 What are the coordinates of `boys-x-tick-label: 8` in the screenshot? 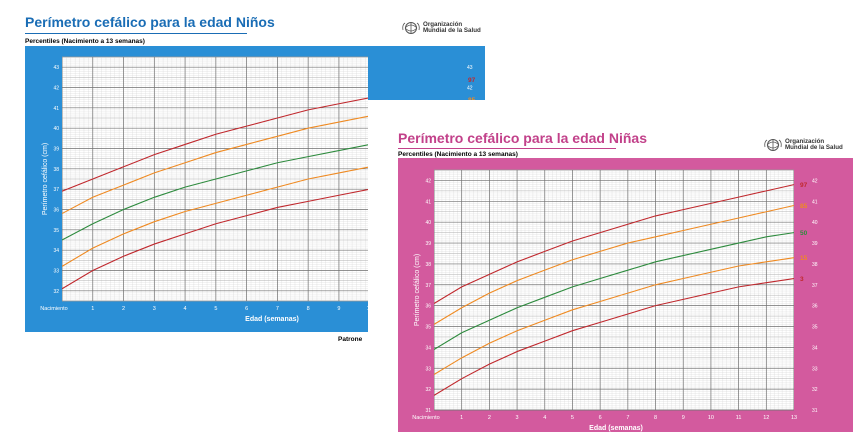 It's located at (308, 309).